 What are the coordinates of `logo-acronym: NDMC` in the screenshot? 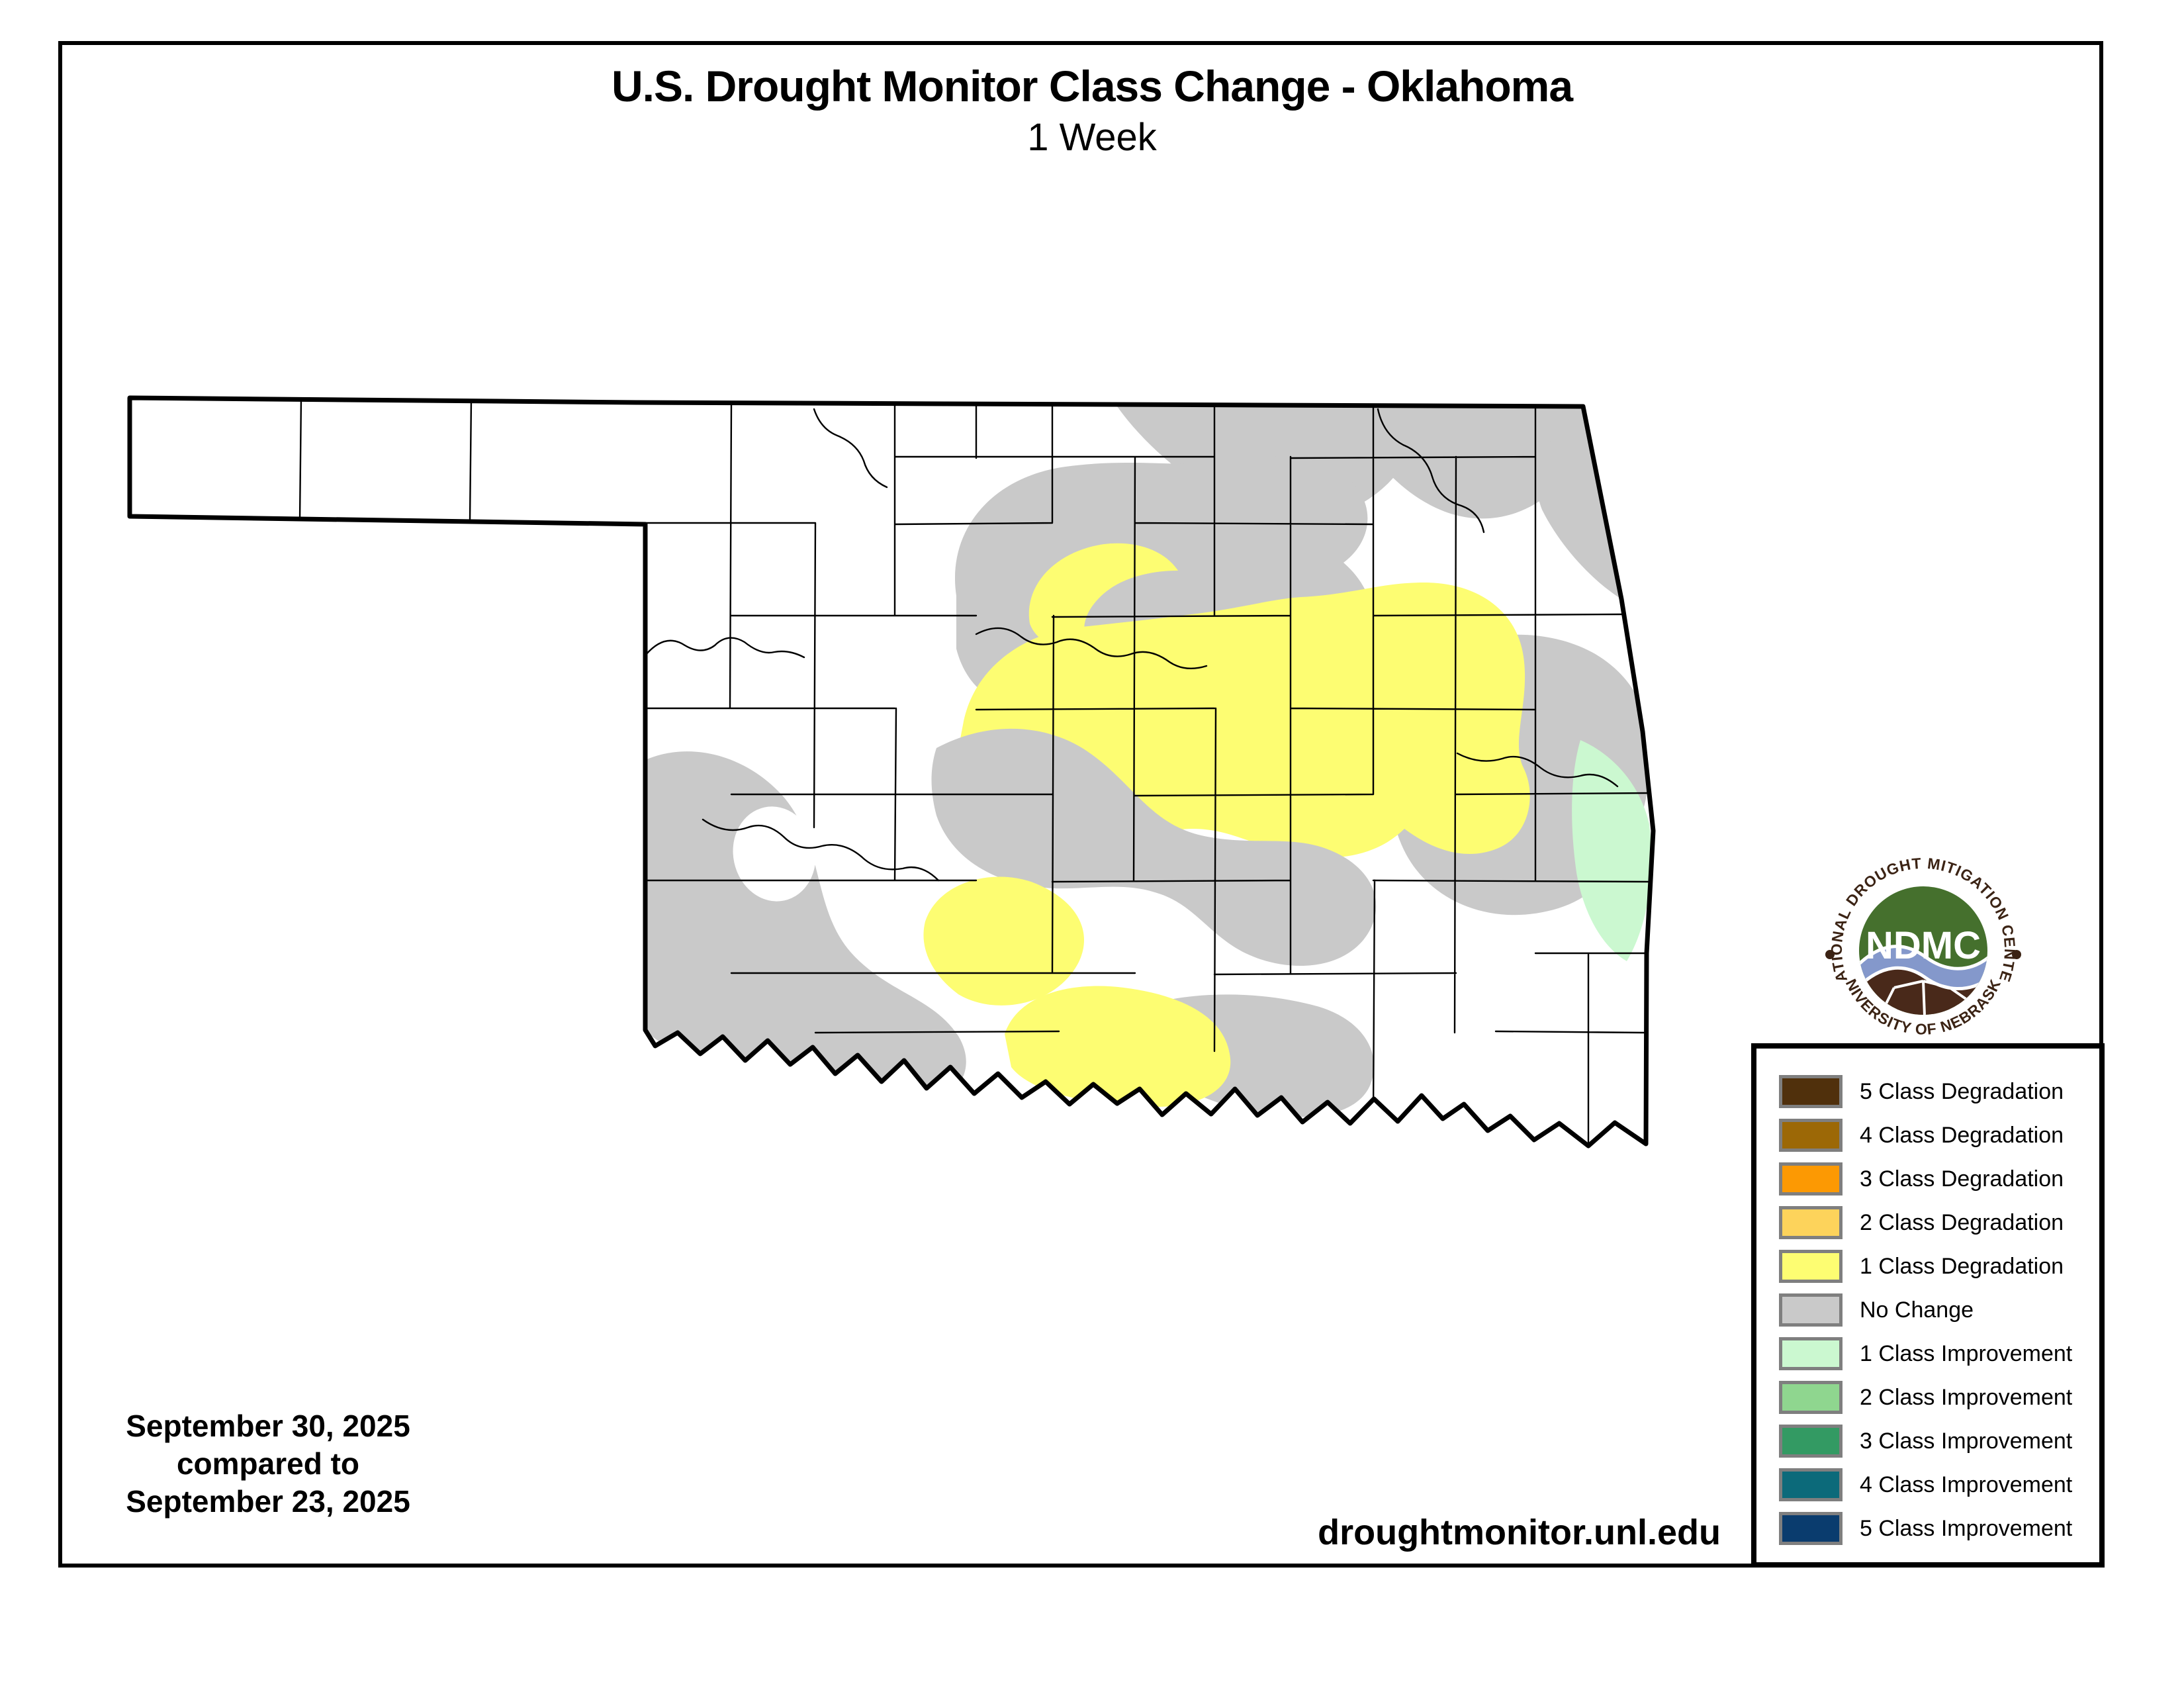 It's located at (1923, 945).